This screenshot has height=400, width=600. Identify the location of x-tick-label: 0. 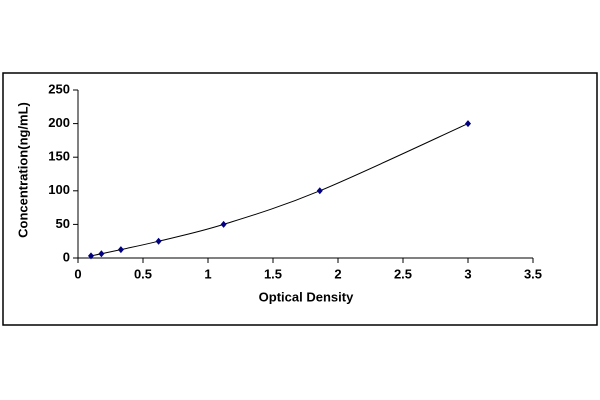
(77, 273).